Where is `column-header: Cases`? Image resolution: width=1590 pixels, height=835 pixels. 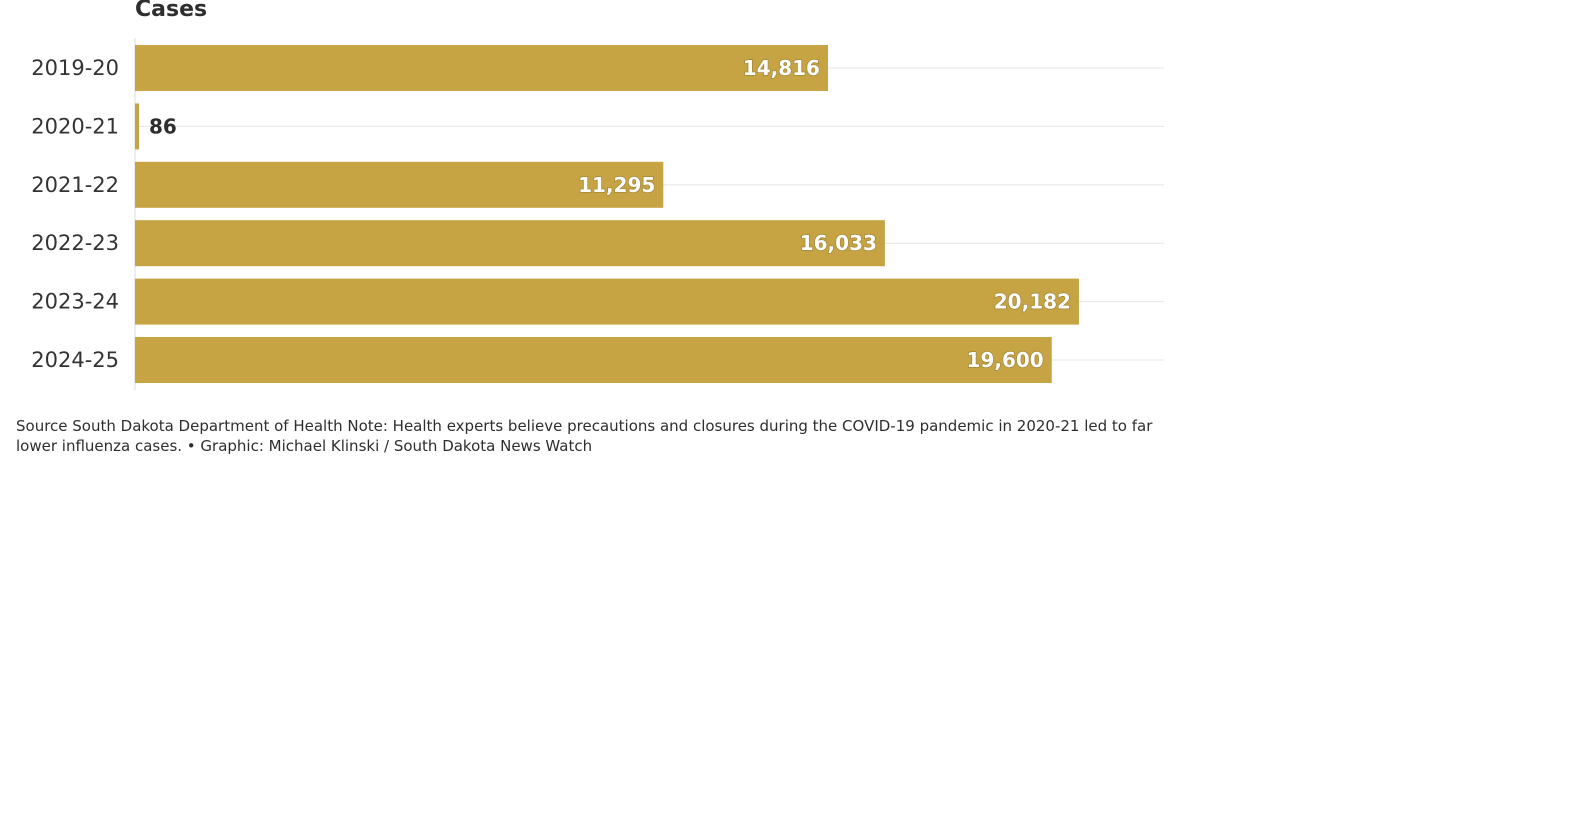 column-header: Cases is located at coordinates (171, 11).